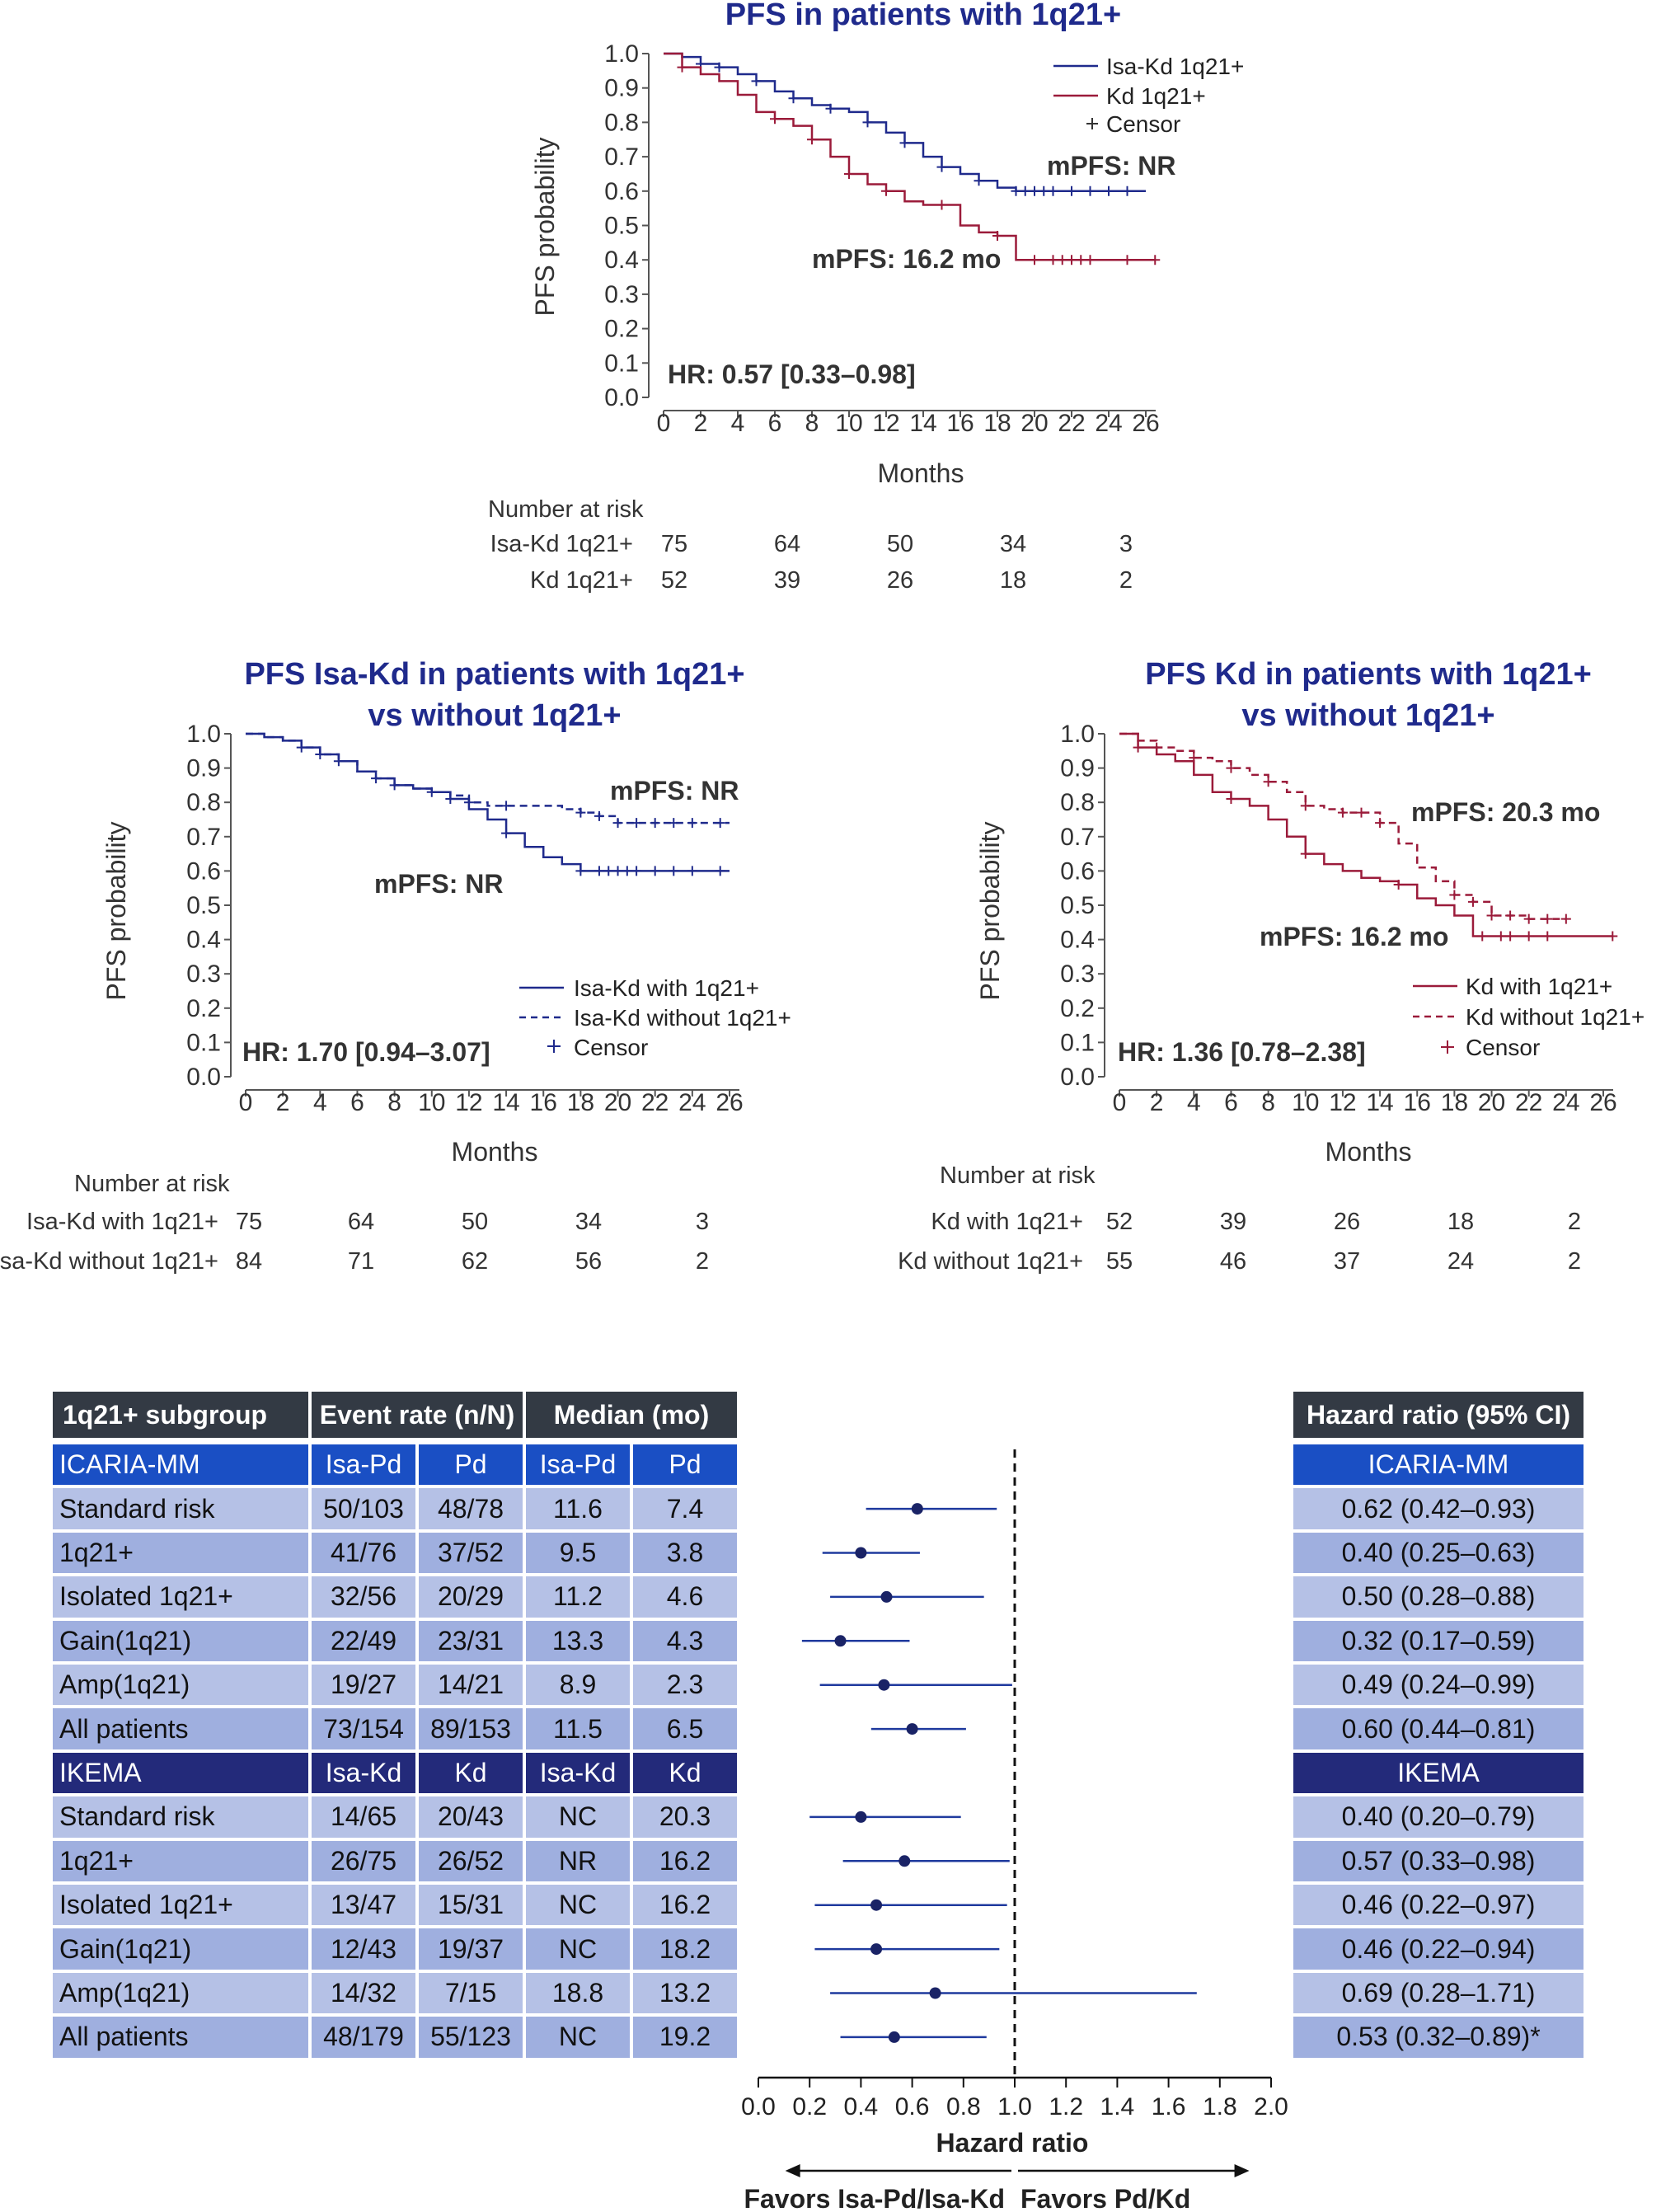 The height and width of the screenshot is (2212, 1675). What do you see at coordinates (545, 227) in the screenshot?
I see `y-axis-label-top: PFS probability` at bounding box center [545, 227].